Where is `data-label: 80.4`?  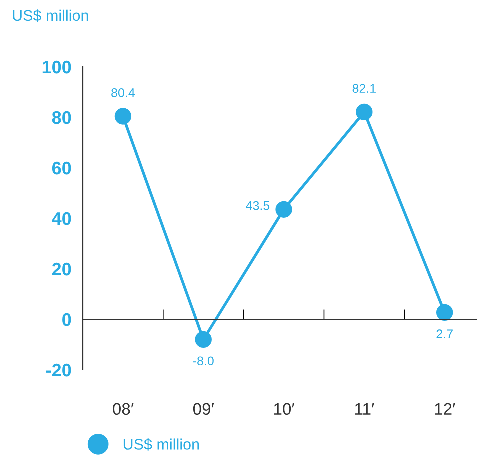 data-label: 80.4 is located at coordinates (124, 93).